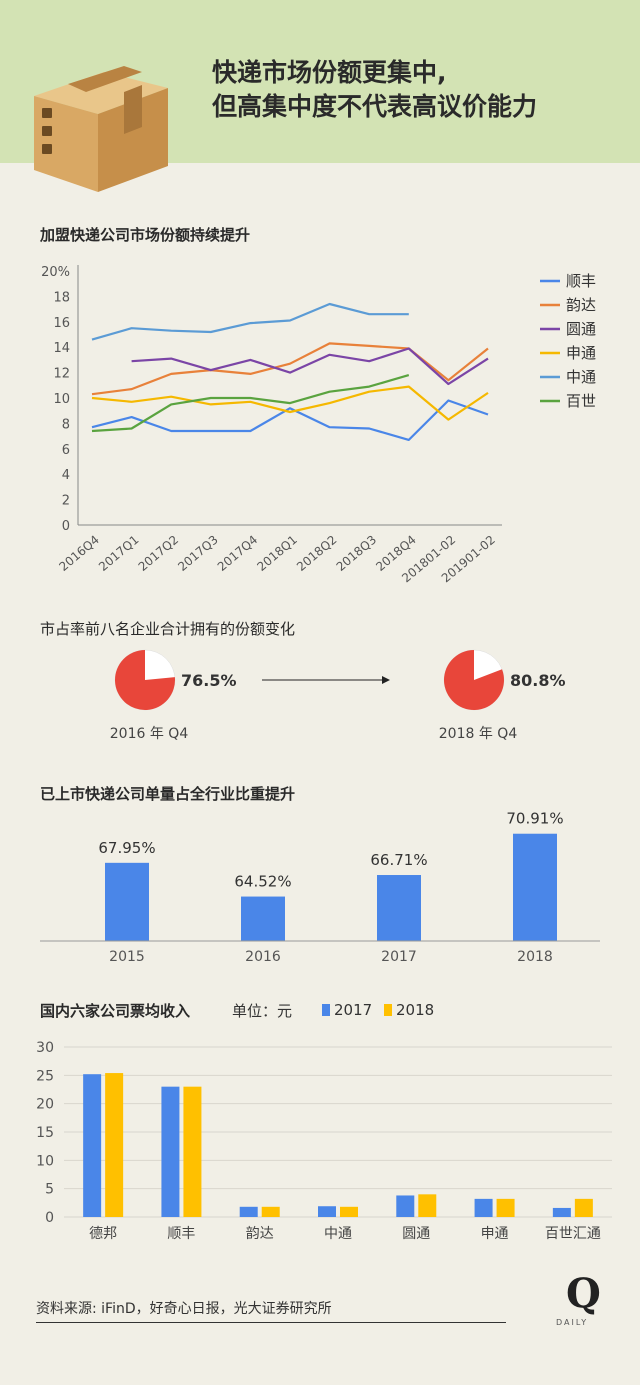 Image resolution: width=640 pixels, height=1385 pixels. Describe the element at coordinates (209, 680) in the screenshot. I see `pie-value-label: 76.5%` at that location.